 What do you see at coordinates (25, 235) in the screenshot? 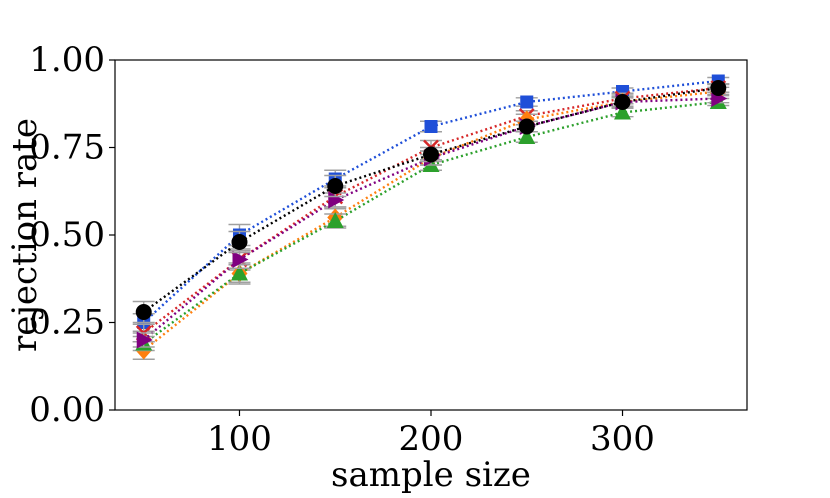
I see `y-axis-label: rejection rate` at bounding box center [25, 235].